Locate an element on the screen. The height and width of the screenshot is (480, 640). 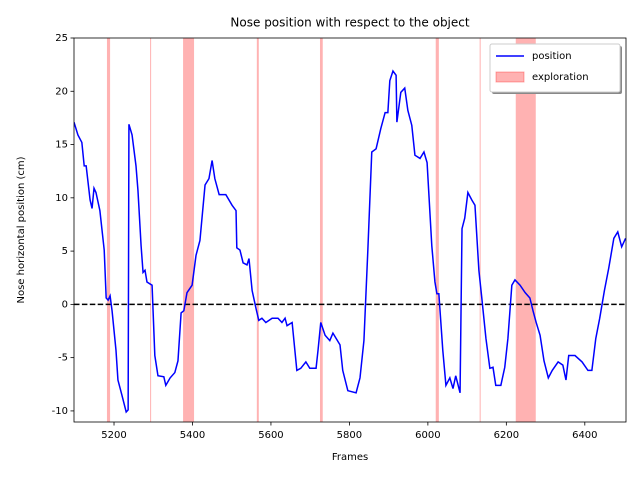
x-tick-label: 5800 is located at coordinates (349, 435).